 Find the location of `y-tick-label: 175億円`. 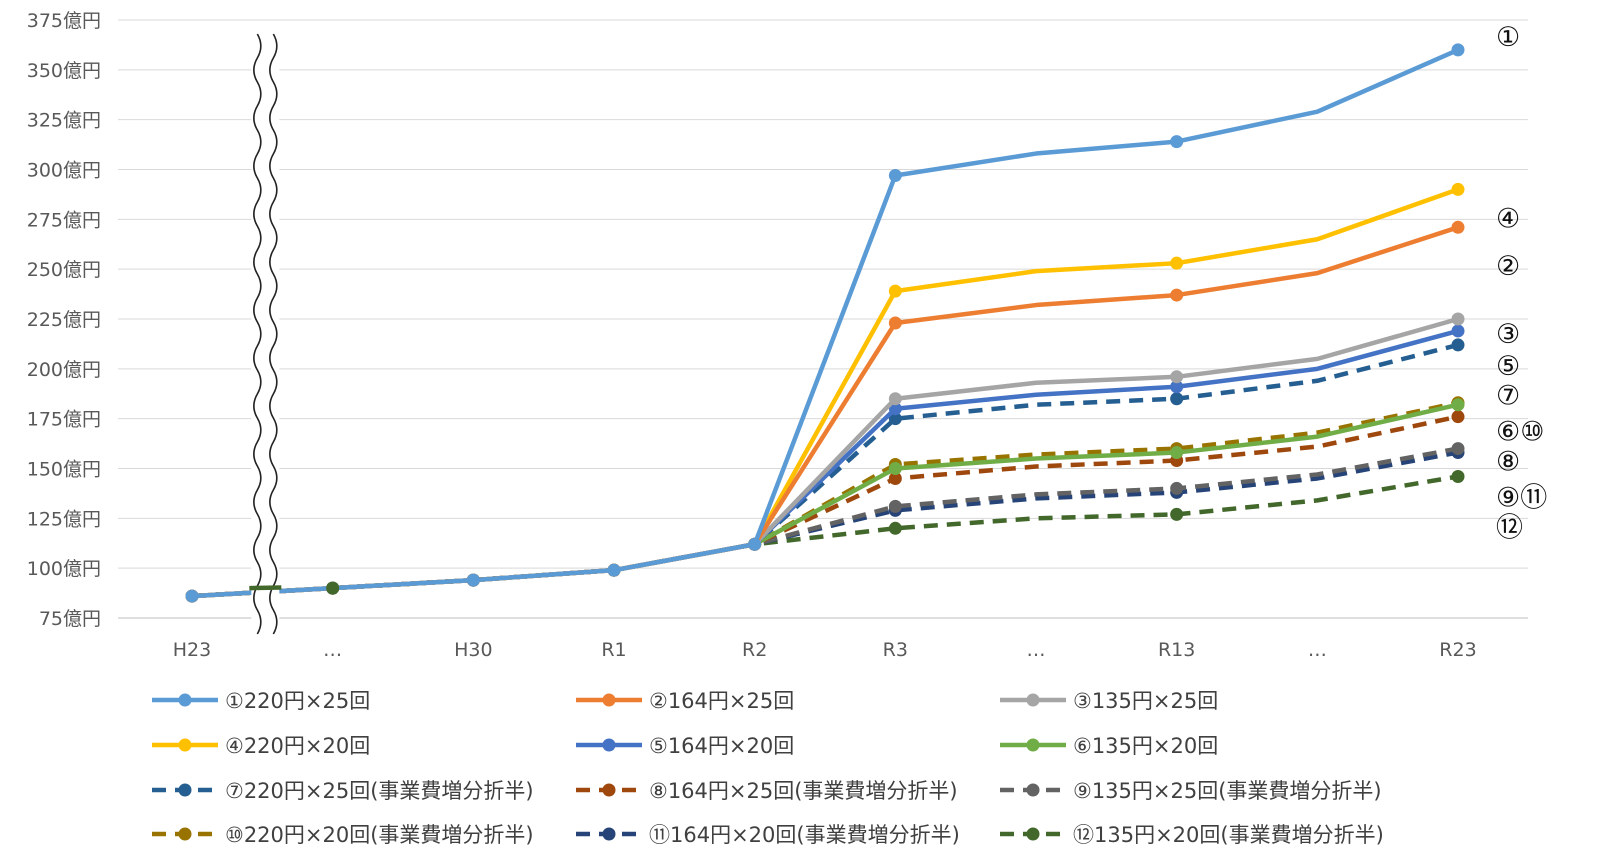

y-tick-label: 175億円 is located at coordinates (64, 420).